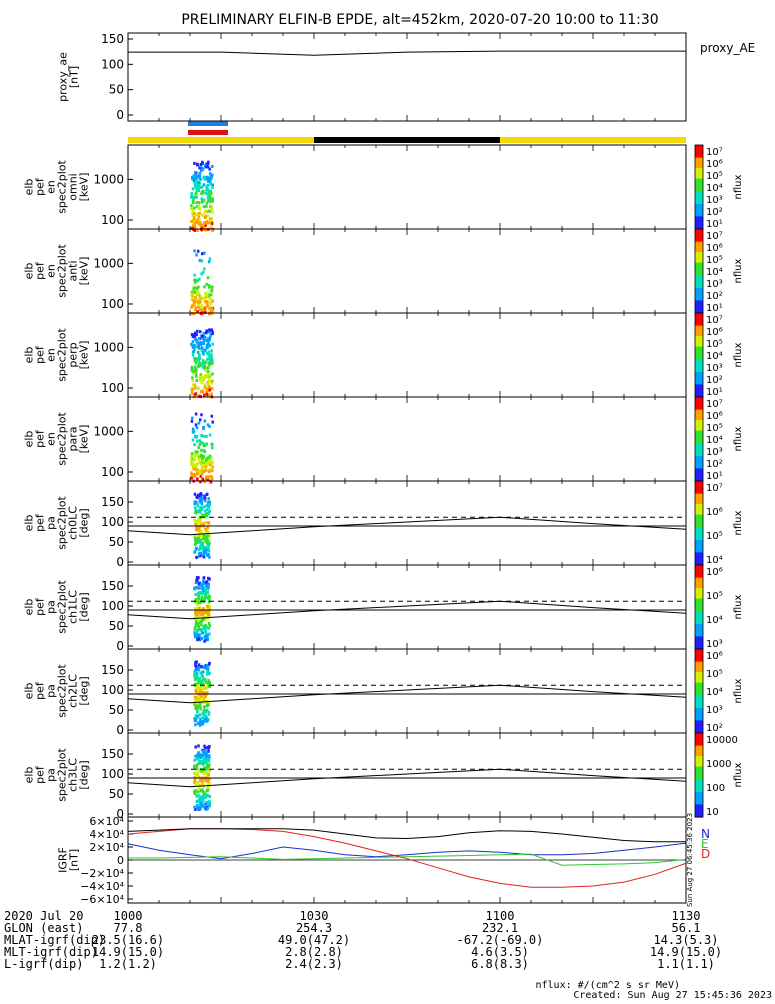  Describe the element at coordinates (112, 586) in the screenshot. I see `y-tick-label: 150` at that location.